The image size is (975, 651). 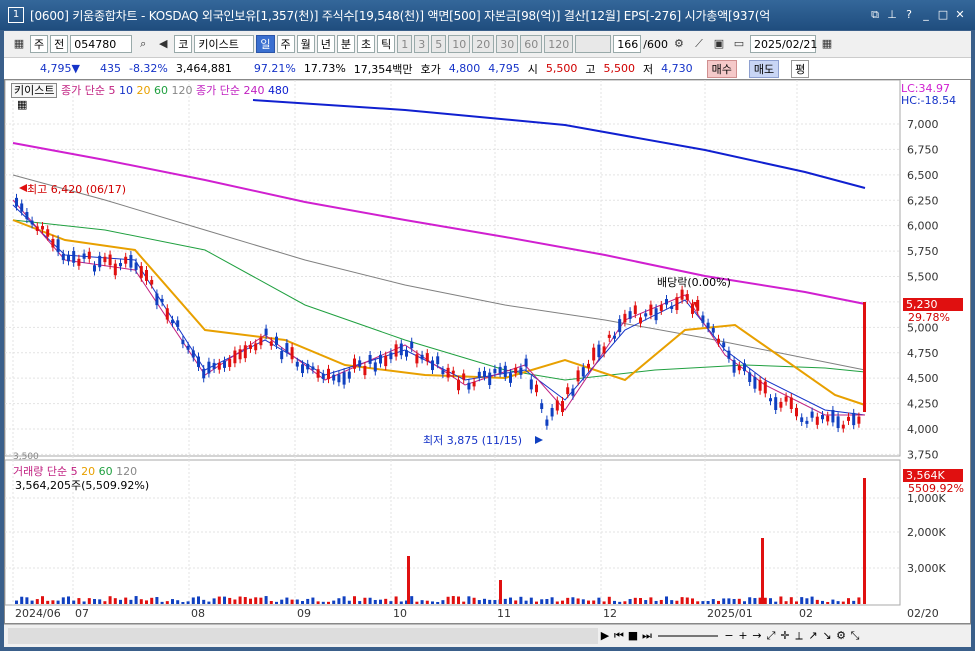 What do you see at coordinates (926, 14) in the screenshot?
I see `minimize-icon: _` at bounding box center [926, 14].